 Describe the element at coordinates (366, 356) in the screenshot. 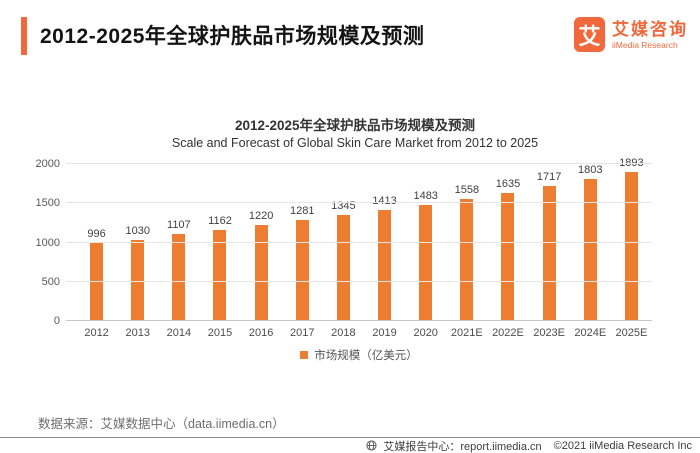

I see `legend-label: 市场规模（亿美元）` at that location.